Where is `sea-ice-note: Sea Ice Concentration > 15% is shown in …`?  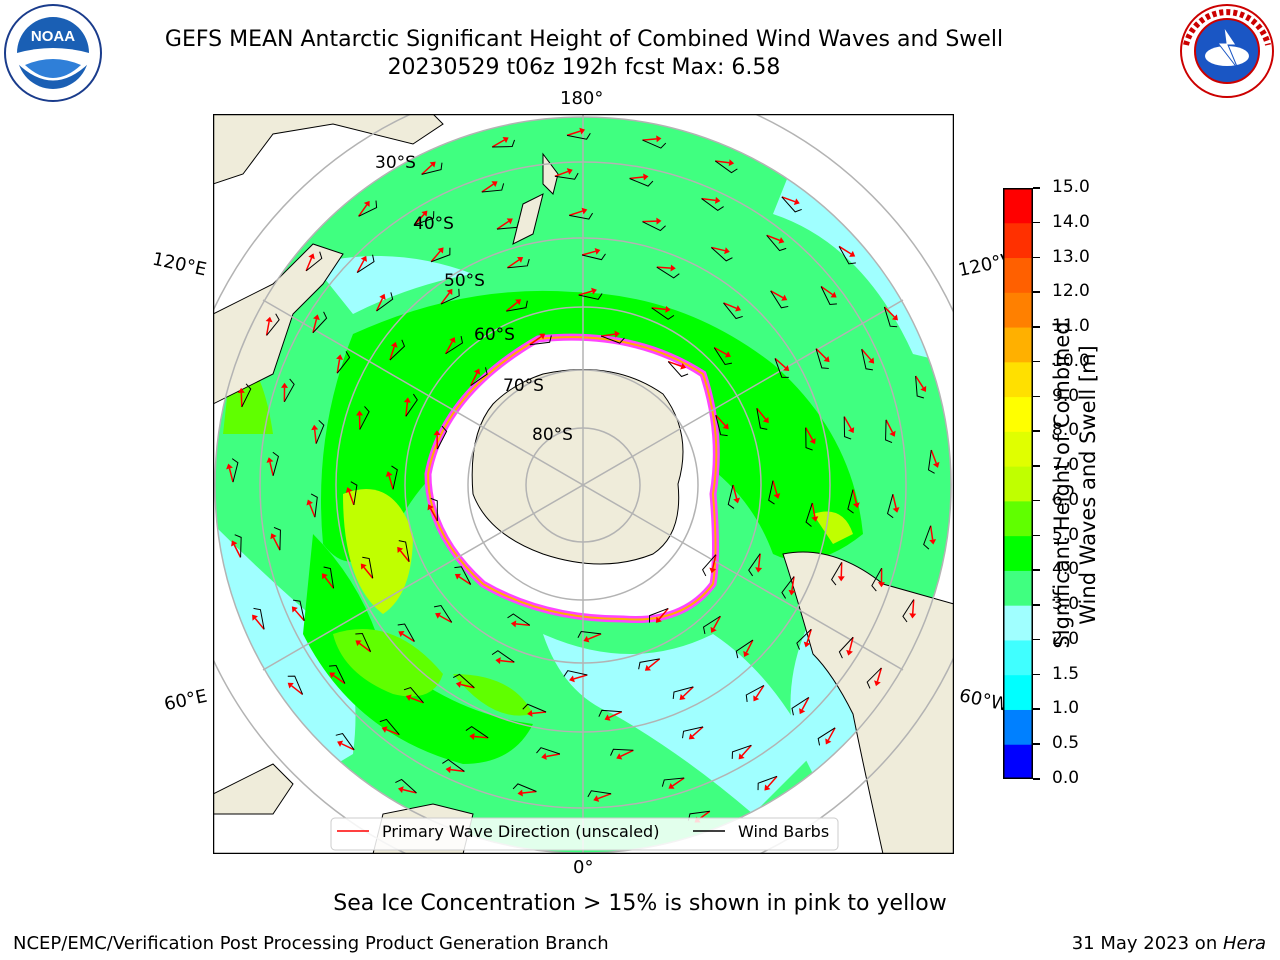 sea-ice-note: Sea Ice Concentration > 15% is shown in … is located at coordinates (640, 903).